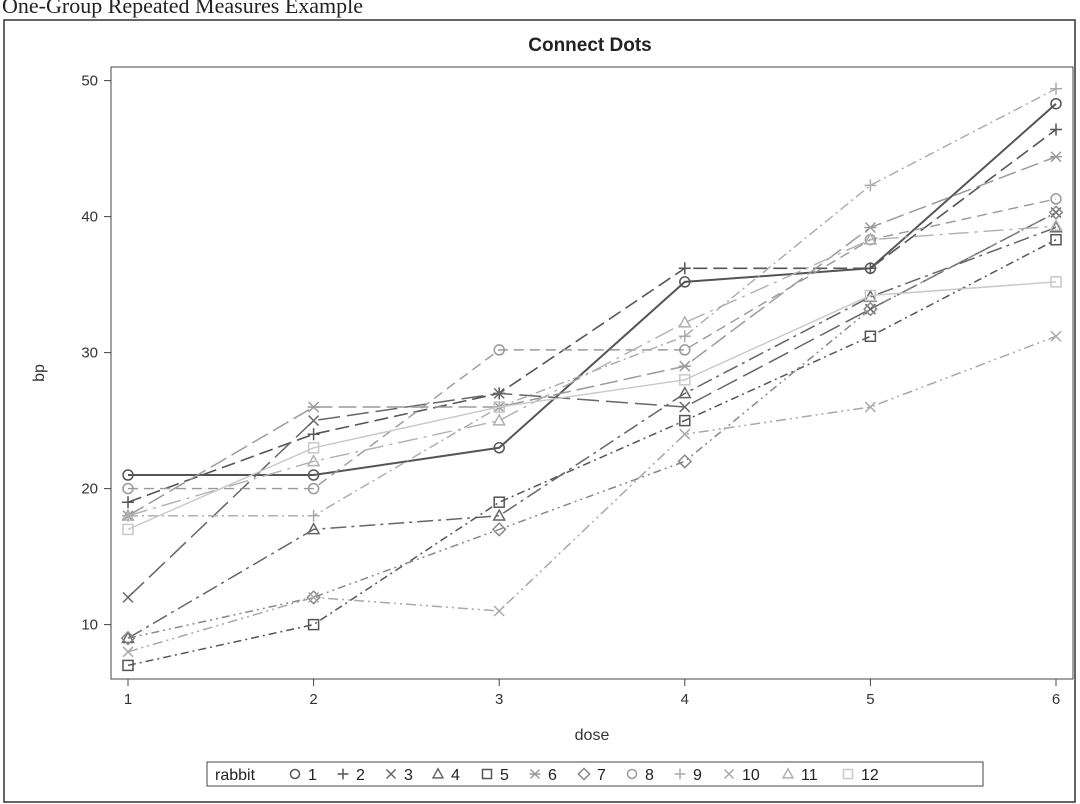 The image size is (1080, 804). I want to click on legend-label: 1, so click(312, 775).